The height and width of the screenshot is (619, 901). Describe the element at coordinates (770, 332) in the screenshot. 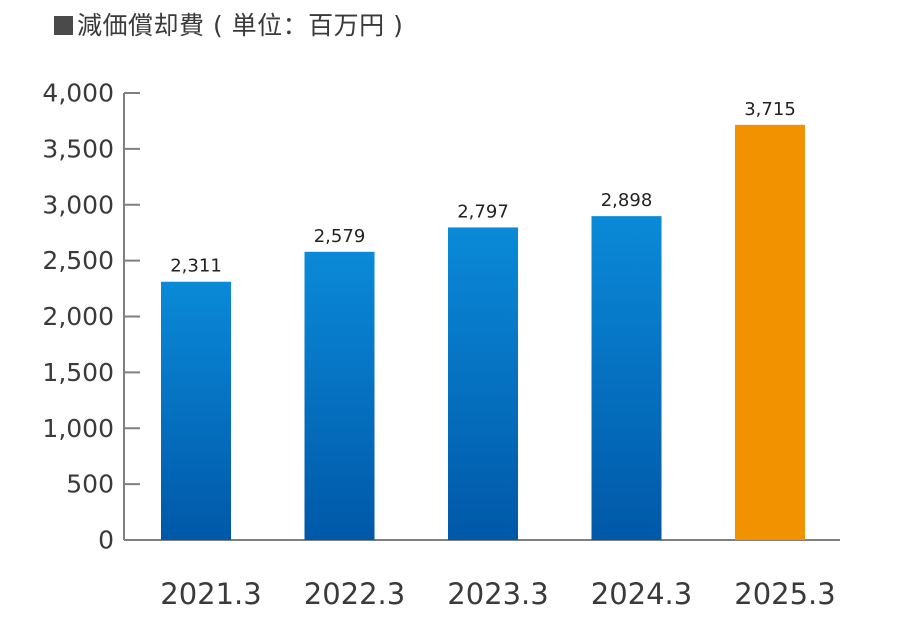

I see `bar-2025.3` at that location.